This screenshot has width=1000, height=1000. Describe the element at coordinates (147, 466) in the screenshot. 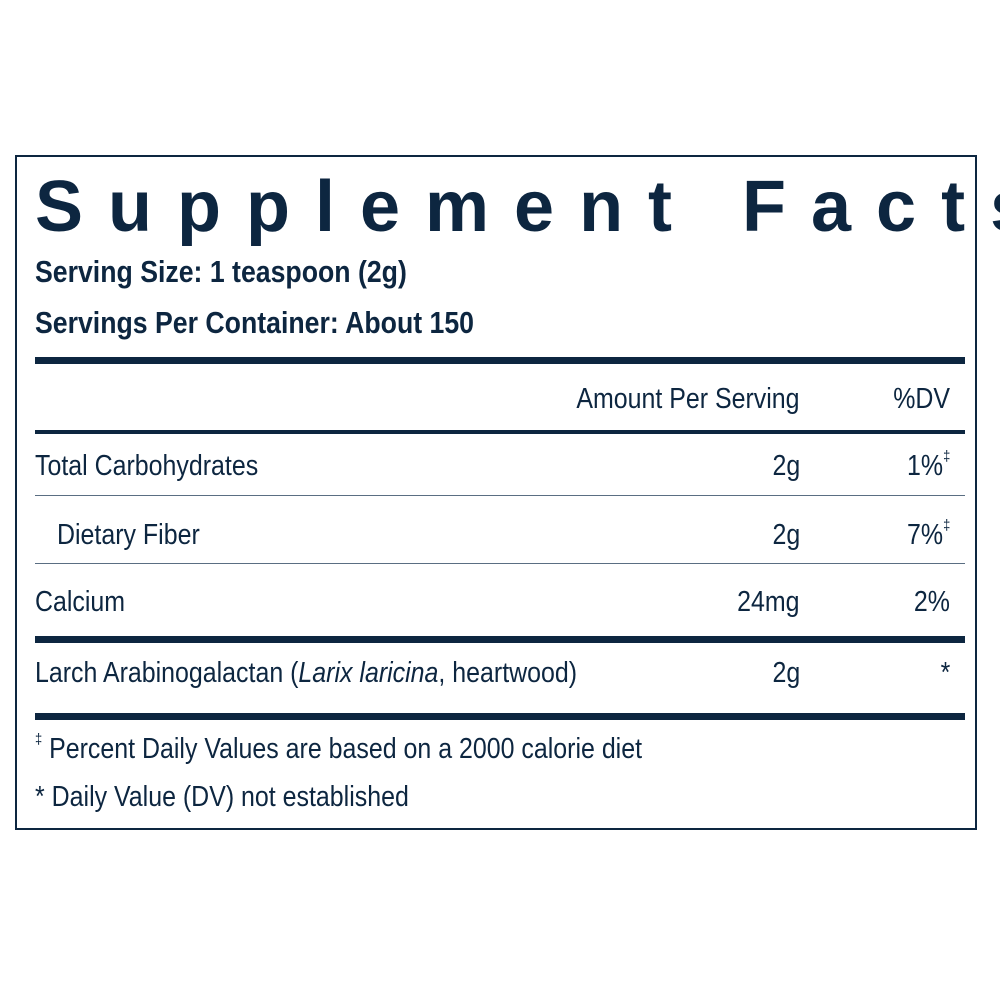

I see `row-name: Total Carbohydrates` at that location.